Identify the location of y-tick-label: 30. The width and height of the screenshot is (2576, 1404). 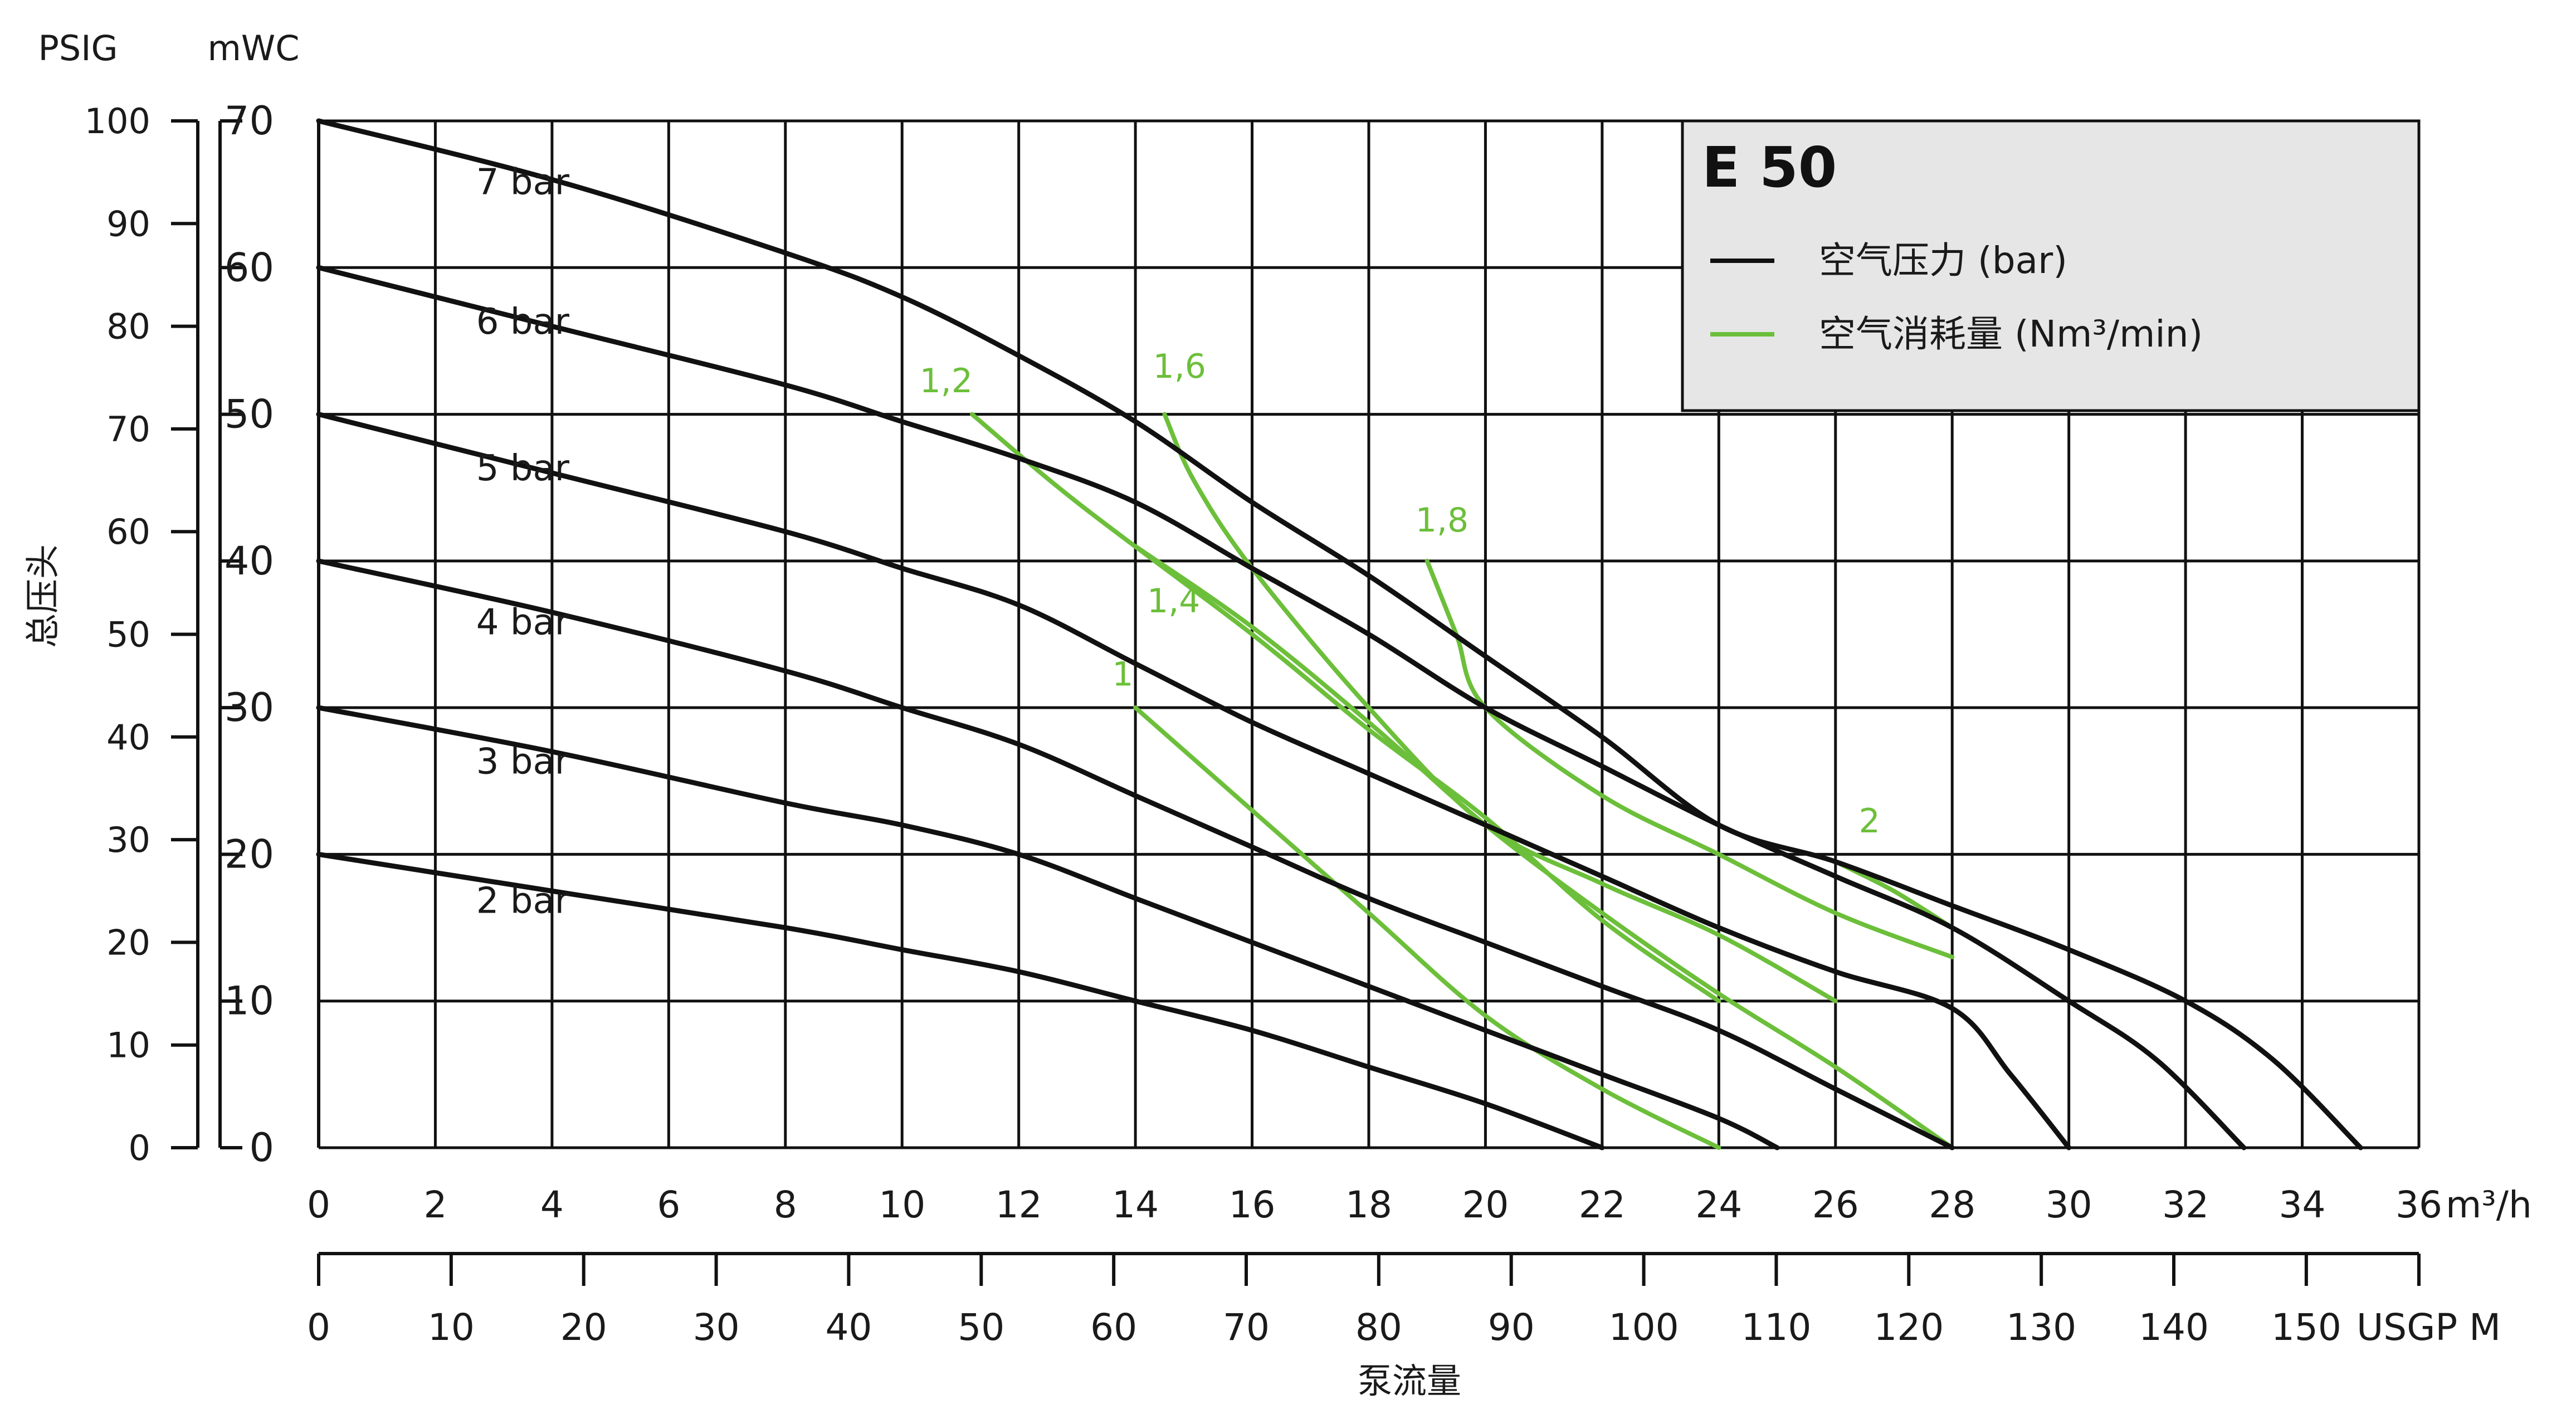
(249, 707).